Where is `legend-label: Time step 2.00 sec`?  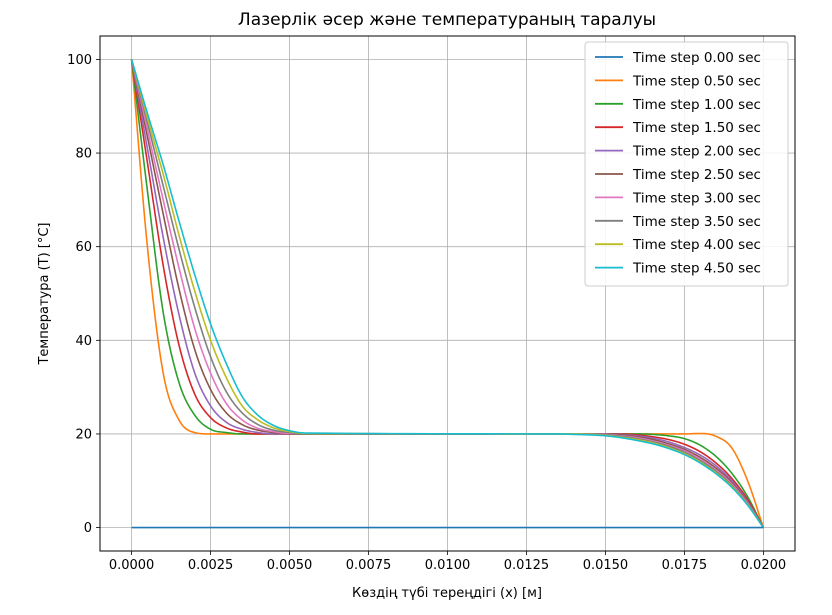 legend-label: Time step 2.00 sec is located at coordinates (696, 152).